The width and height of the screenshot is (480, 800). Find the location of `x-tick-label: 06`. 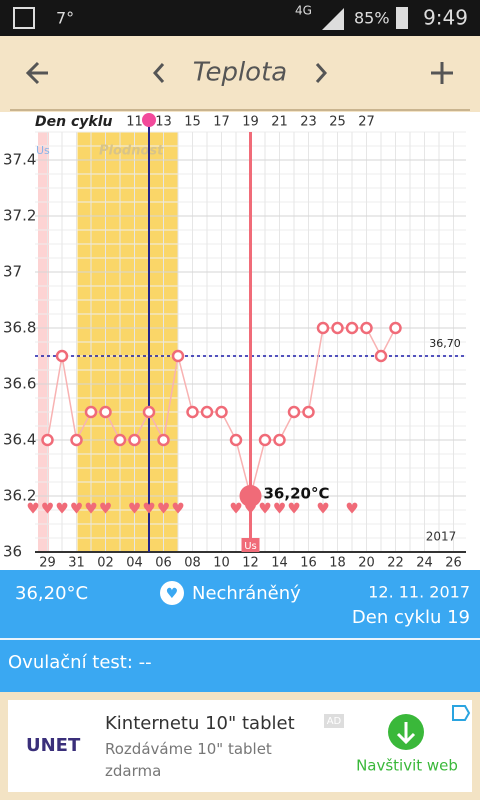

x-tick-label: 06 is located at coordinates (163, 563).